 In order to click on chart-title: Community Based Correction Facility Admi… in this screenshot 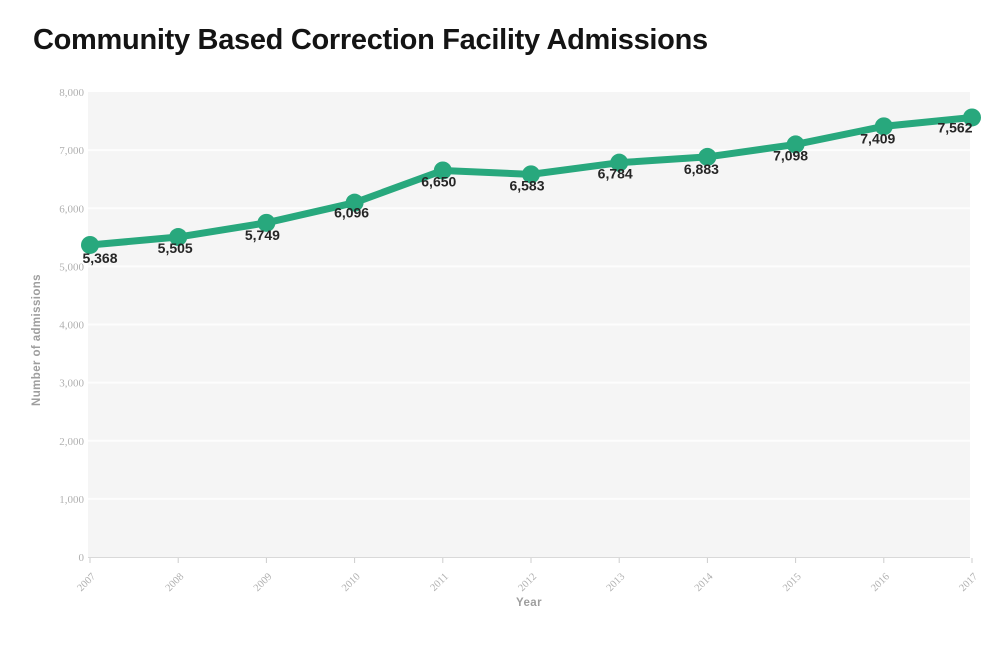, I will do `click(370, 40)`.